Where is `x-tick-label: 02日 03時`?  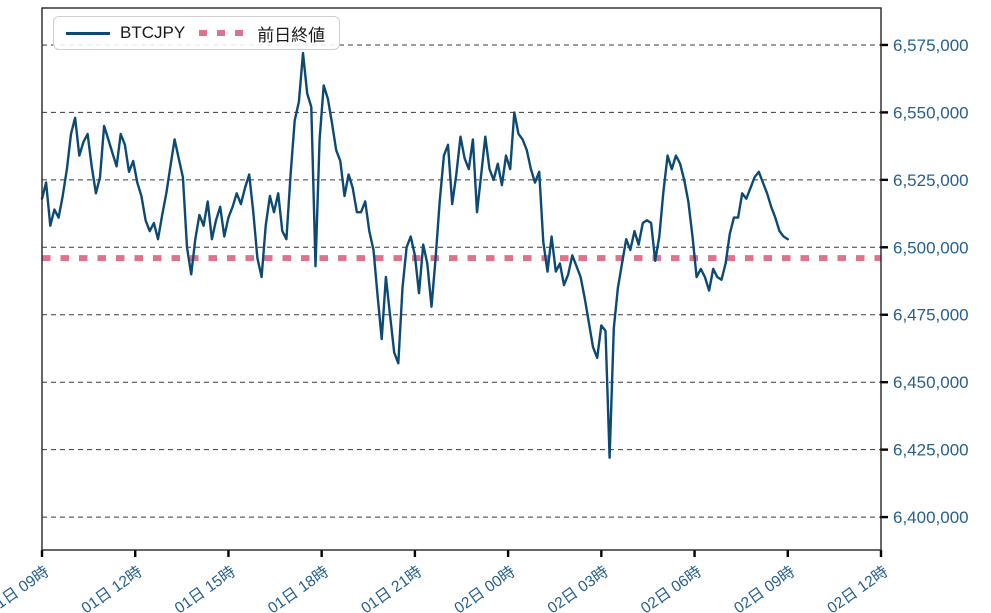
x-tick-label: 02日 03時 is located at coordinates (577, 588).